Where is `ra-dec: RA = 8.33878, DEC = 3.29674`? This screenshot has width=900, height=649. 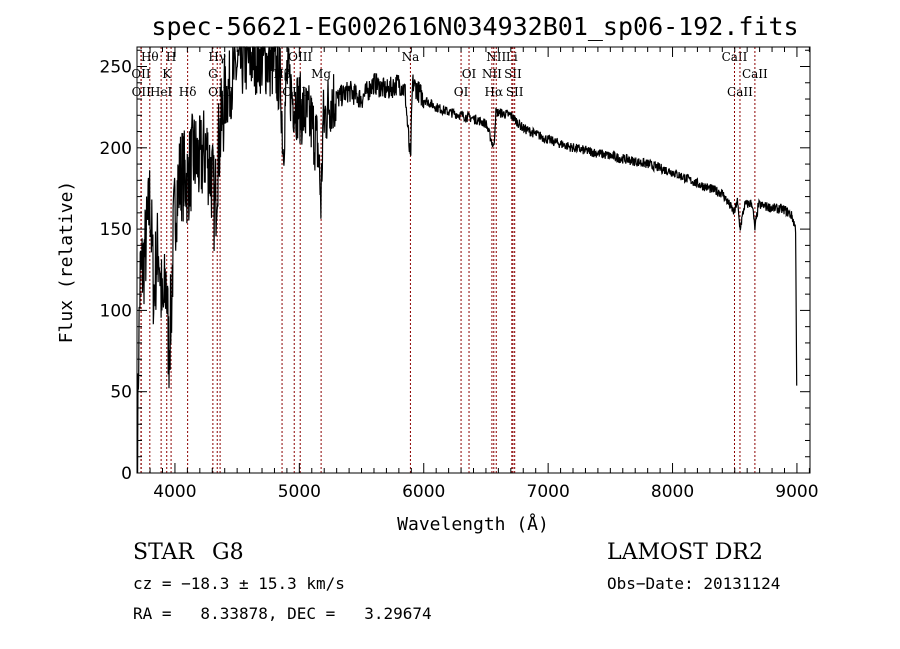 ra-dec: RA = 8.33878, DEC = 3.29674 is located at coordinates (282, 613).